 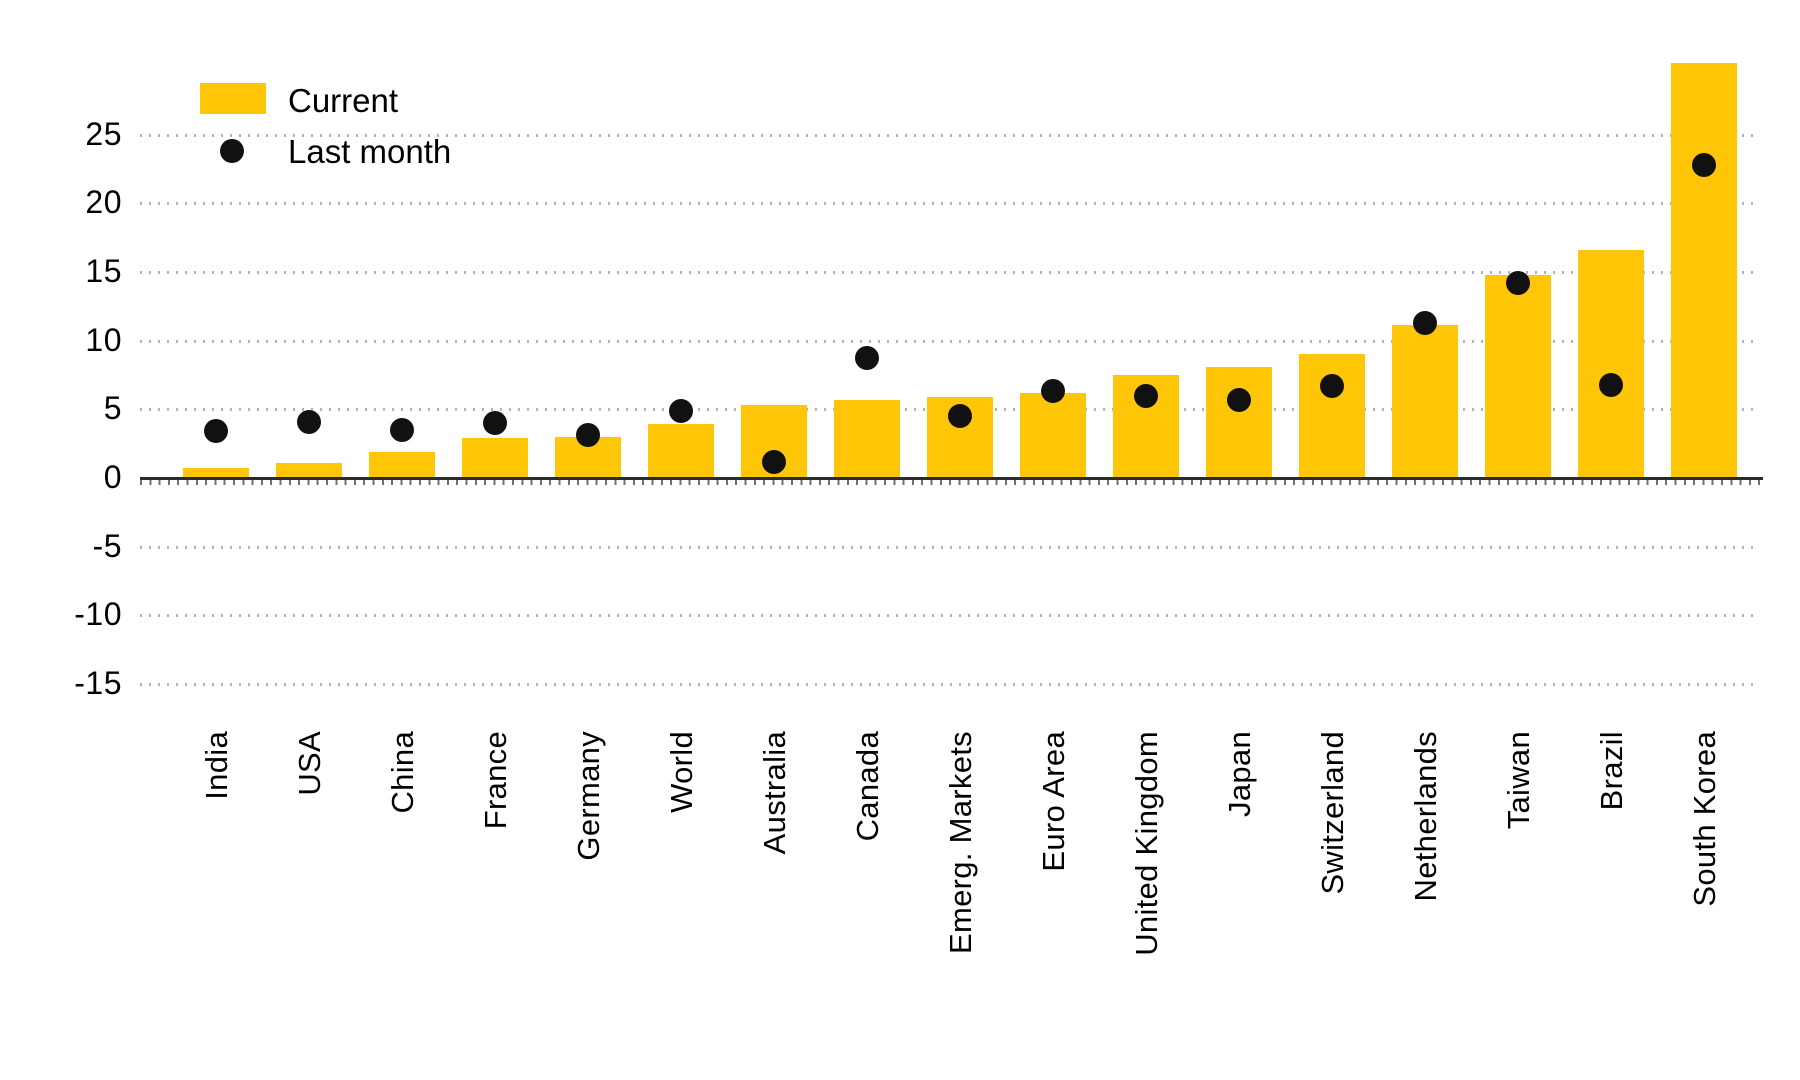 What do you see at coordinates (867, 438) in the screenshot?
I see `bar-canada` at bounding box center [867, 438].